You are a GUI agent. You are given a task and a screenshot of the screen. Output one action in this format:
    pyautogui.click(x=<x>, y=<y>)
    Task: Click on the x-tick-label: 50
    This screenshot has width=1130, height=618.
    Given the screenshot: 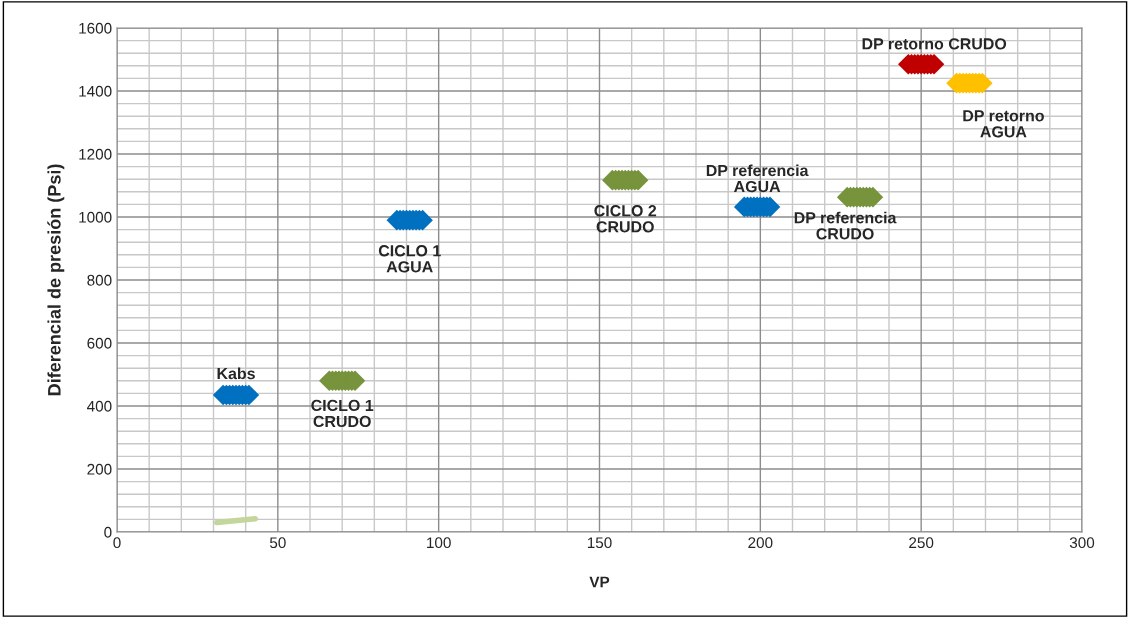 What is the action you would take?
    pyautogui.click(x=277, y=543)
    